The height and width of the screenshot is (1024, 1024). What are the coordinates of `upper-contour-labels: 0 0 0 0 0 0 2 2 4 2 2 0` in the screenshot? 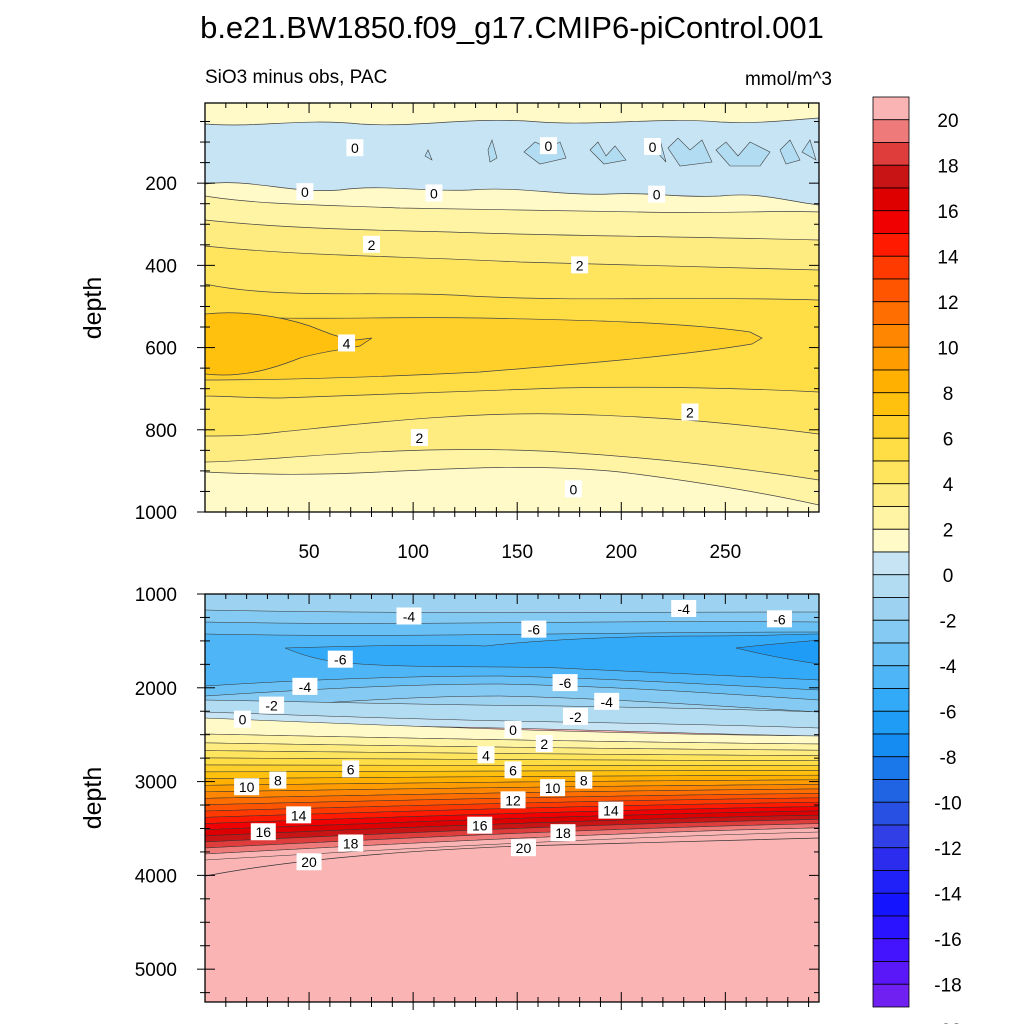 It's located at (497, 317).